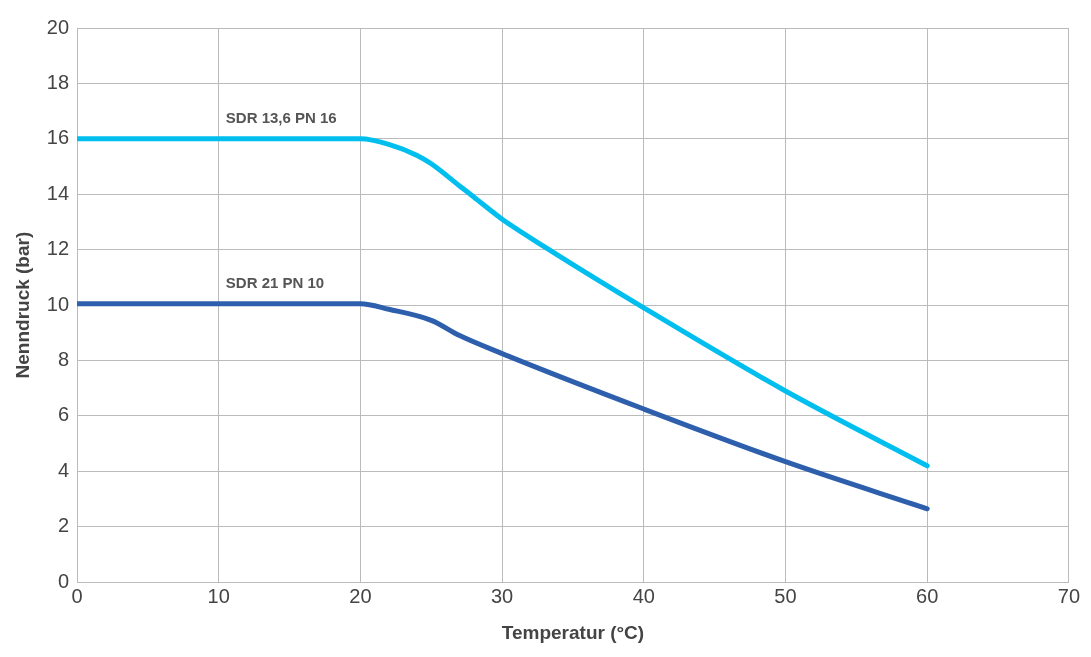  What do you see at coordinates (63, 580) in the screenshot?
I see `y-tick-label: 0` at bounding box center [63, 580].